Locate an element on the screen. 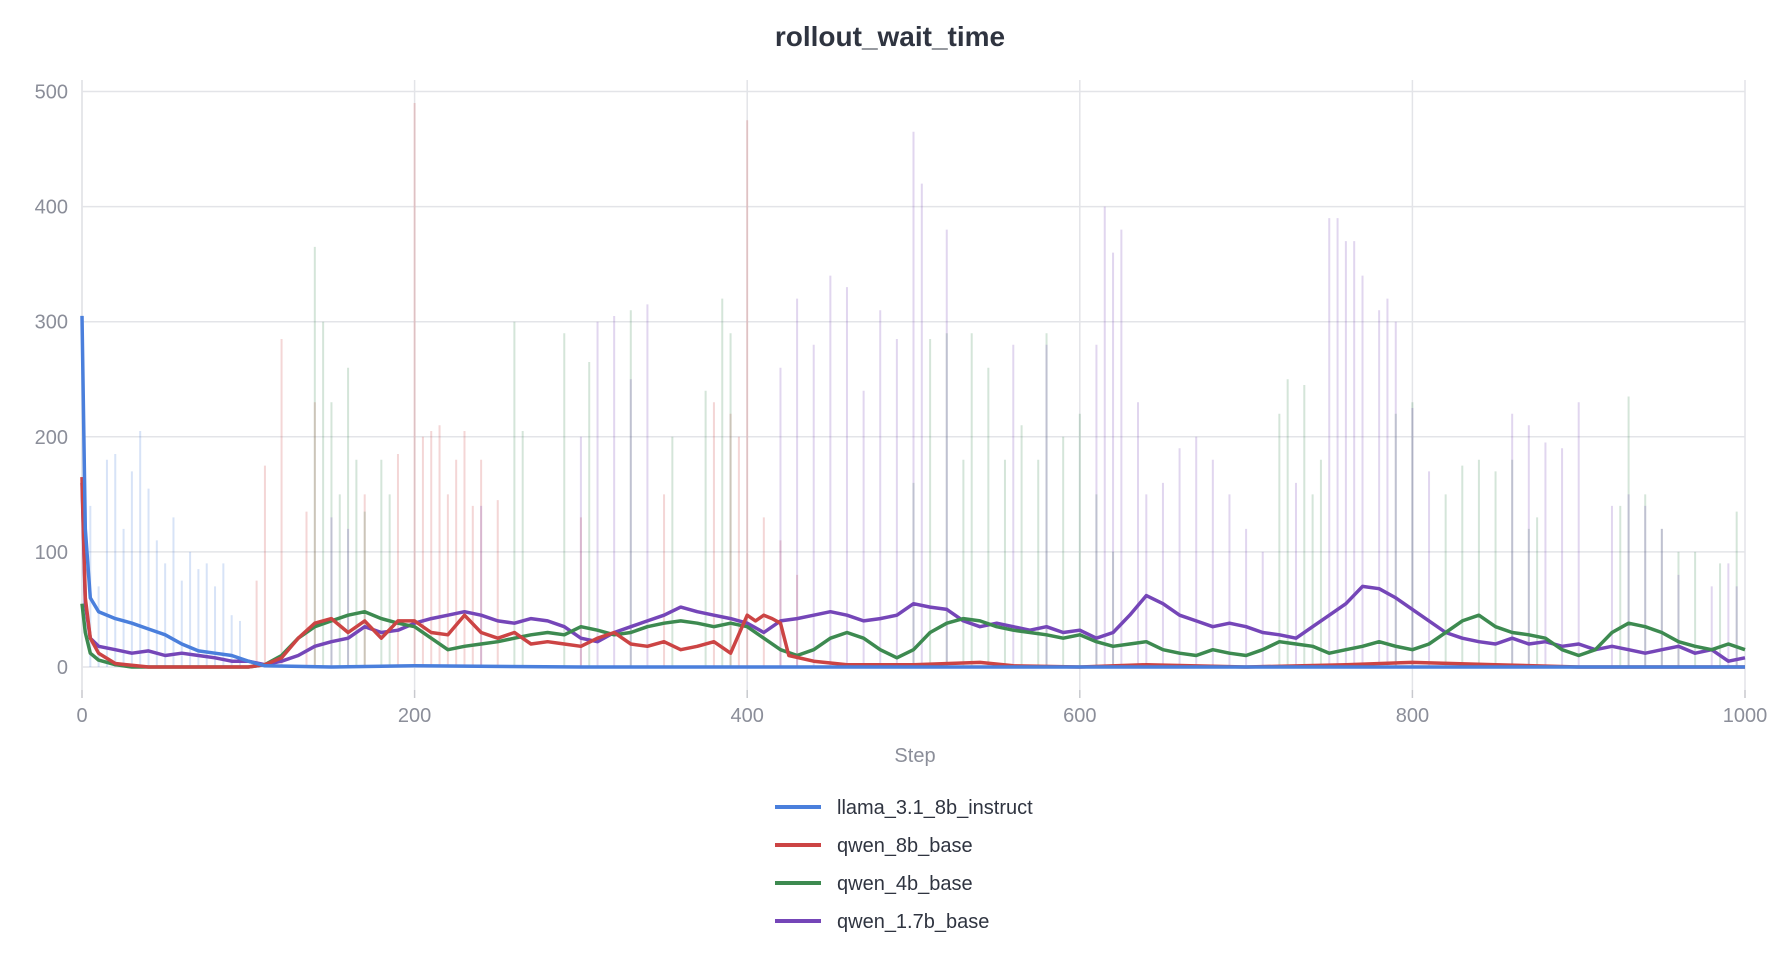 The height and width of the screenshot is (954, 1781). legend-label: qwen_1.7b_base is located at coordinates (913, 922).